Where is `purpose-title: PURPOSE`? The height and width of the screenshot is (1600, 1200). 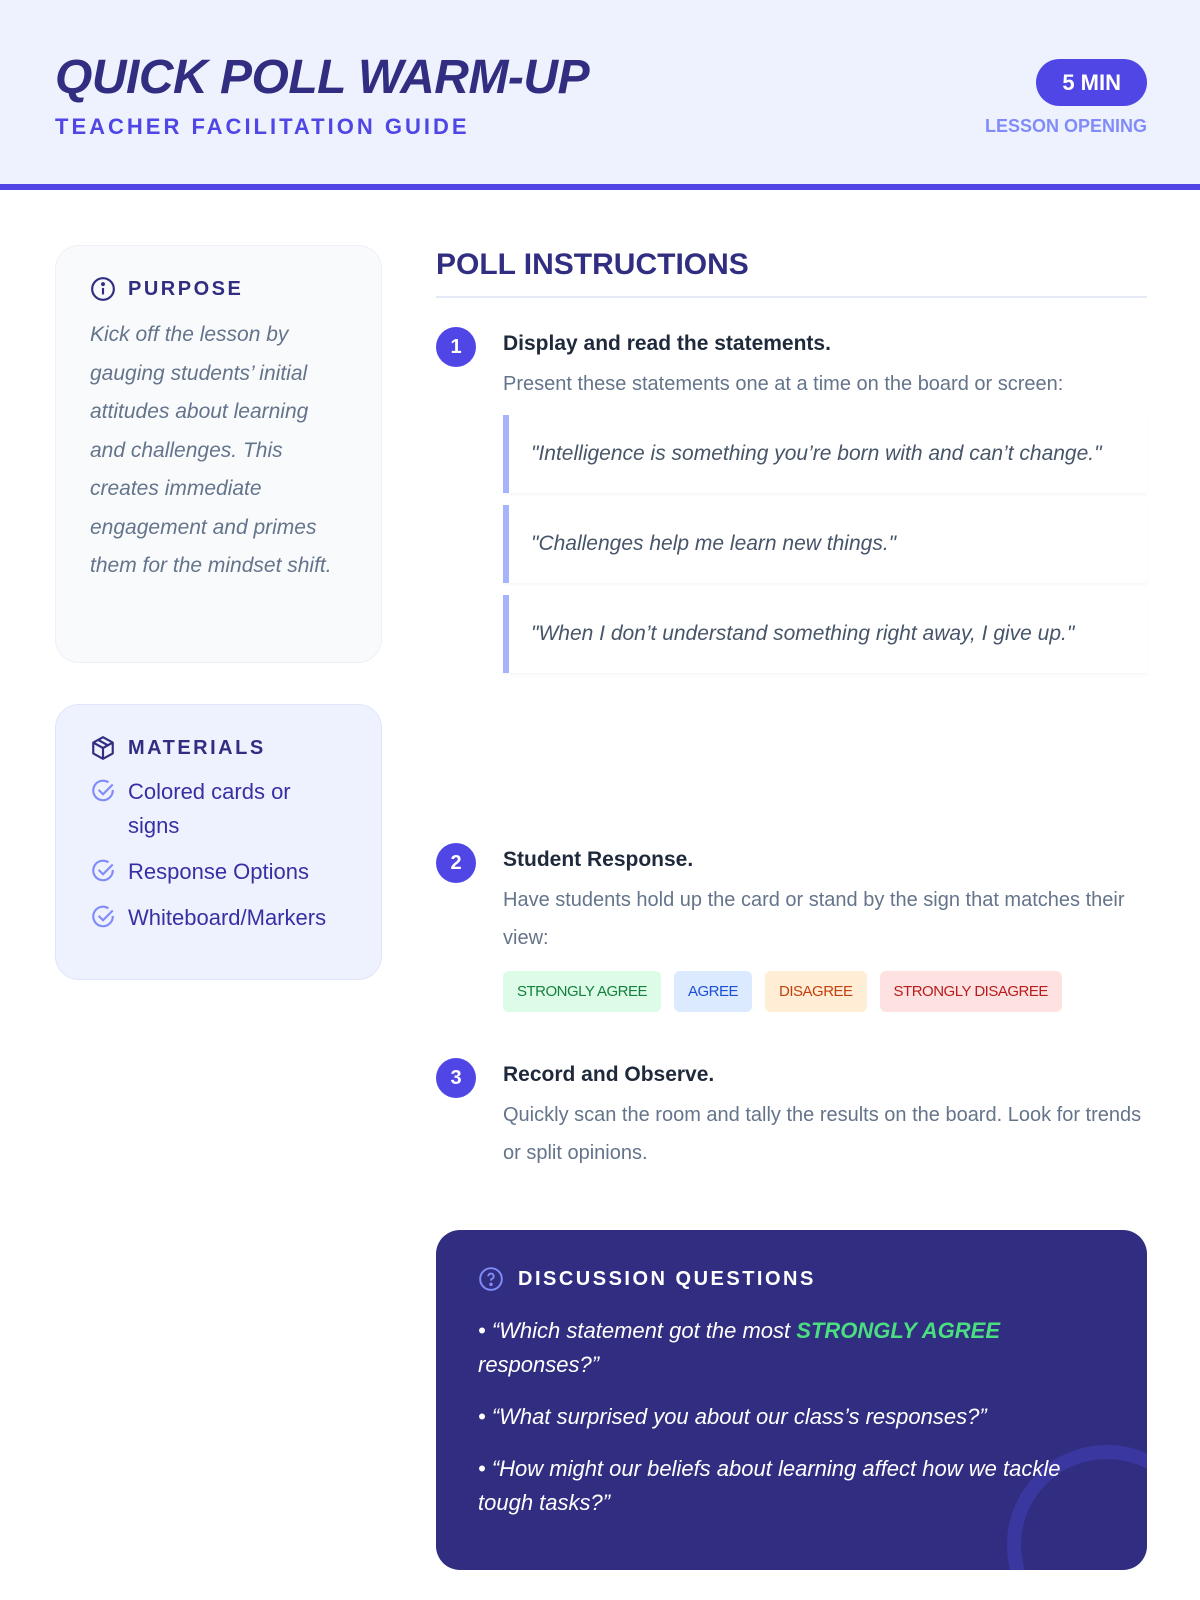 purpose-title: PURPOSE is located at coordinates (186, 288).